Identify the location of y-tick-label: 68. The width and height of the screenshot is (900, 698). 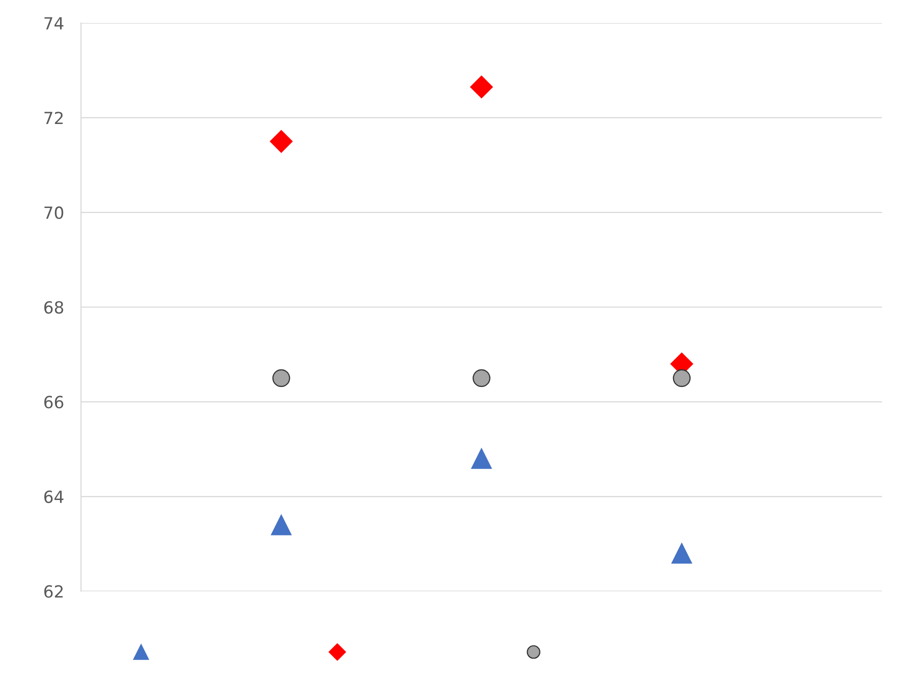
(54, 307).